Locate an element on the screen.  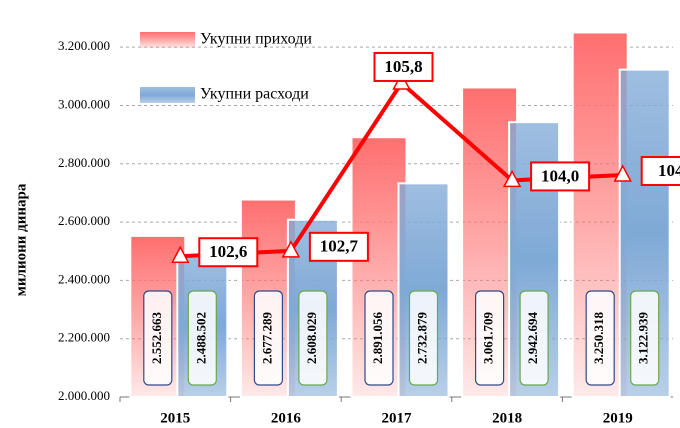
y-tick-label: 2.600.000 is located at coordinates (84, 220).